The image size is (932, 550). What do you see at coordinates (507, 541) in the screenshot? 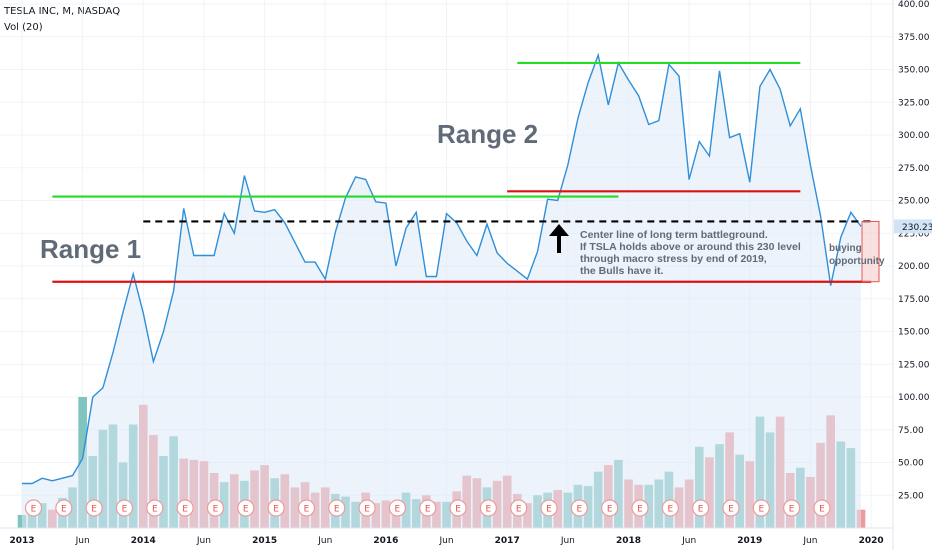
I see `x-tick-label: 2017` at bounding box center [507, 541].